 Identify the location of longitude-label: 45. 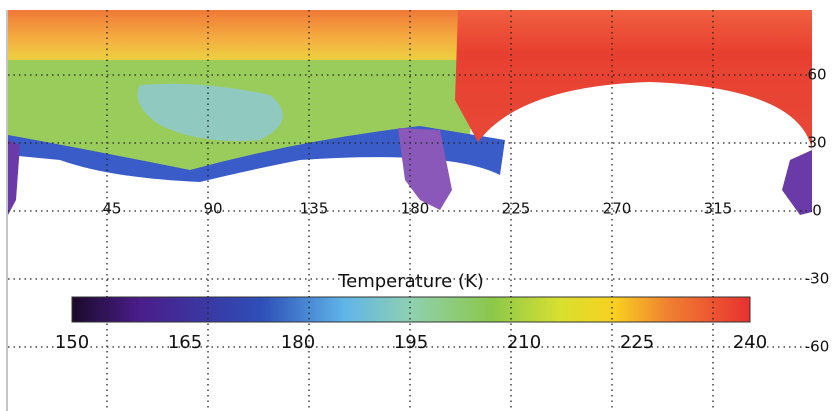
(111, 209).